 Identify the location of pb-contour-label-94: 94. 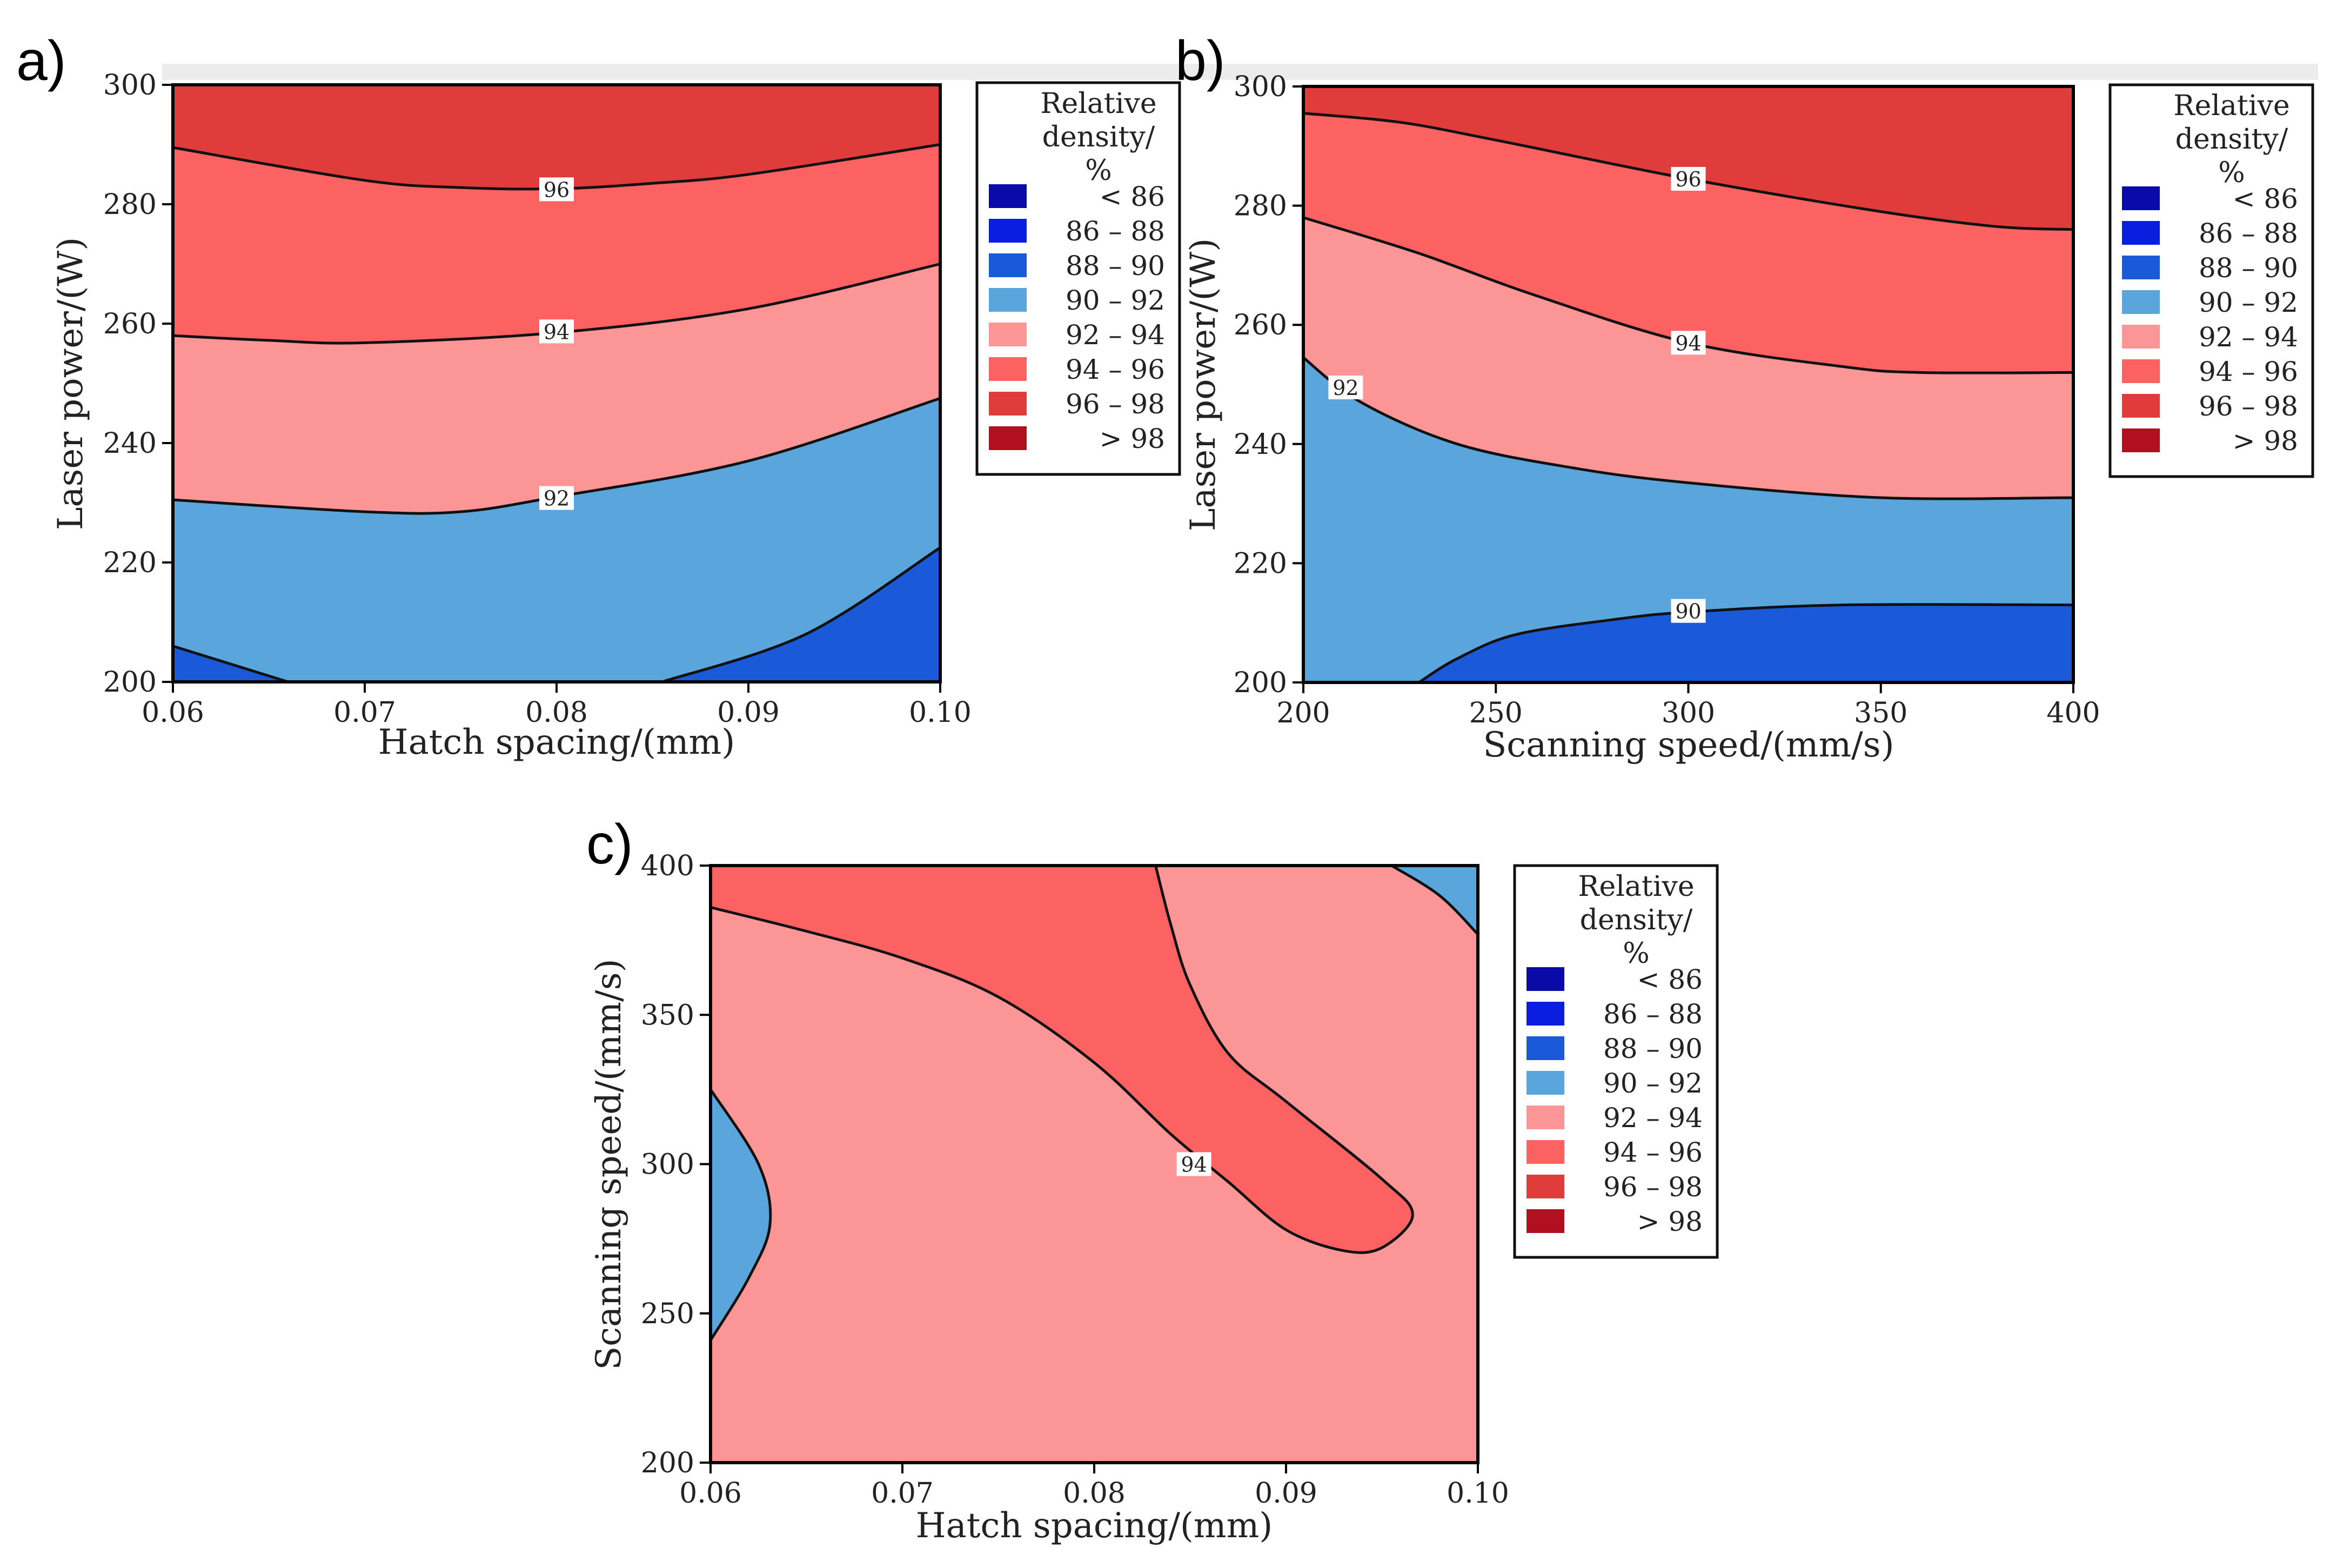
(1688, 343).